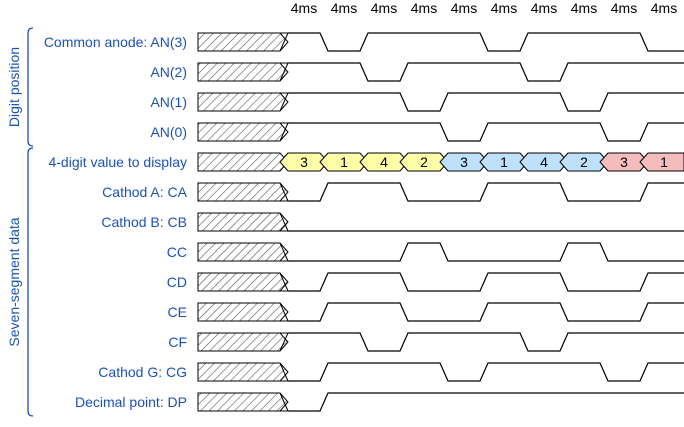 The width and height of the screenshot is (684, 427). What do you see at coordinates (366, 162) in the screenshot?
I see `signal-row: 4-digit value to display 3 1 4 2 3 1 4 2 3 1` at bounding box center [366, 162].